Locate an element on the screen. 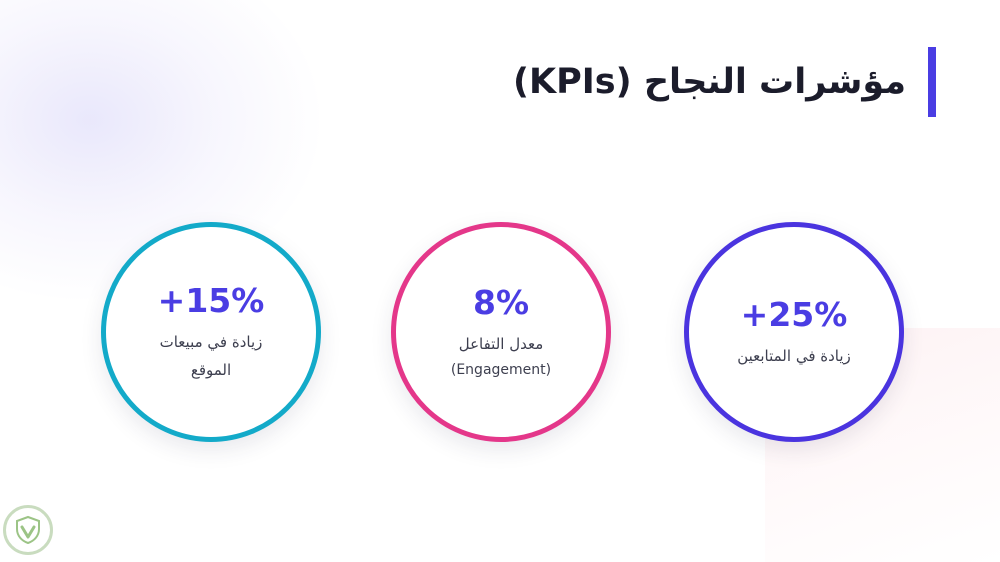  kpi-label-line: زيادة في مبيعات is located at coordinates (211, 341).